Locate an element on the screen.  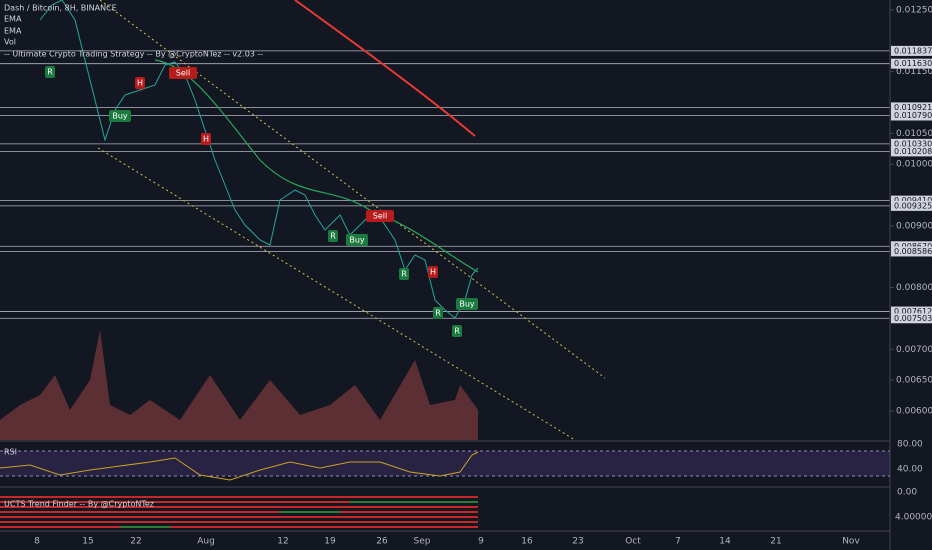
time-tick: 7 is located at coordinates (678, 542).